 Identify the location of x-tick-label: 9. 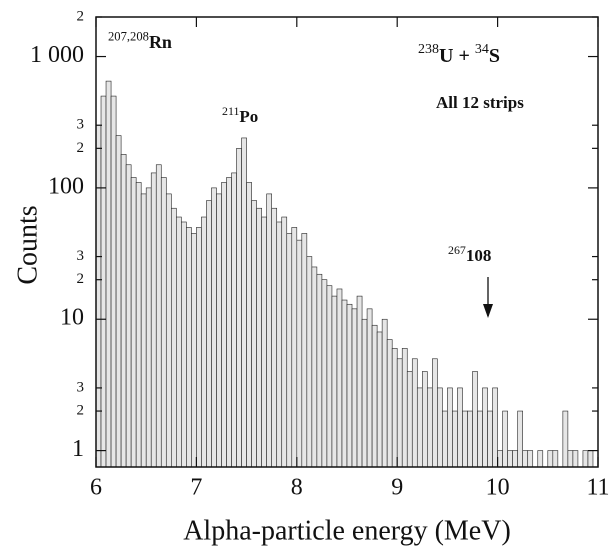
(397, 488).